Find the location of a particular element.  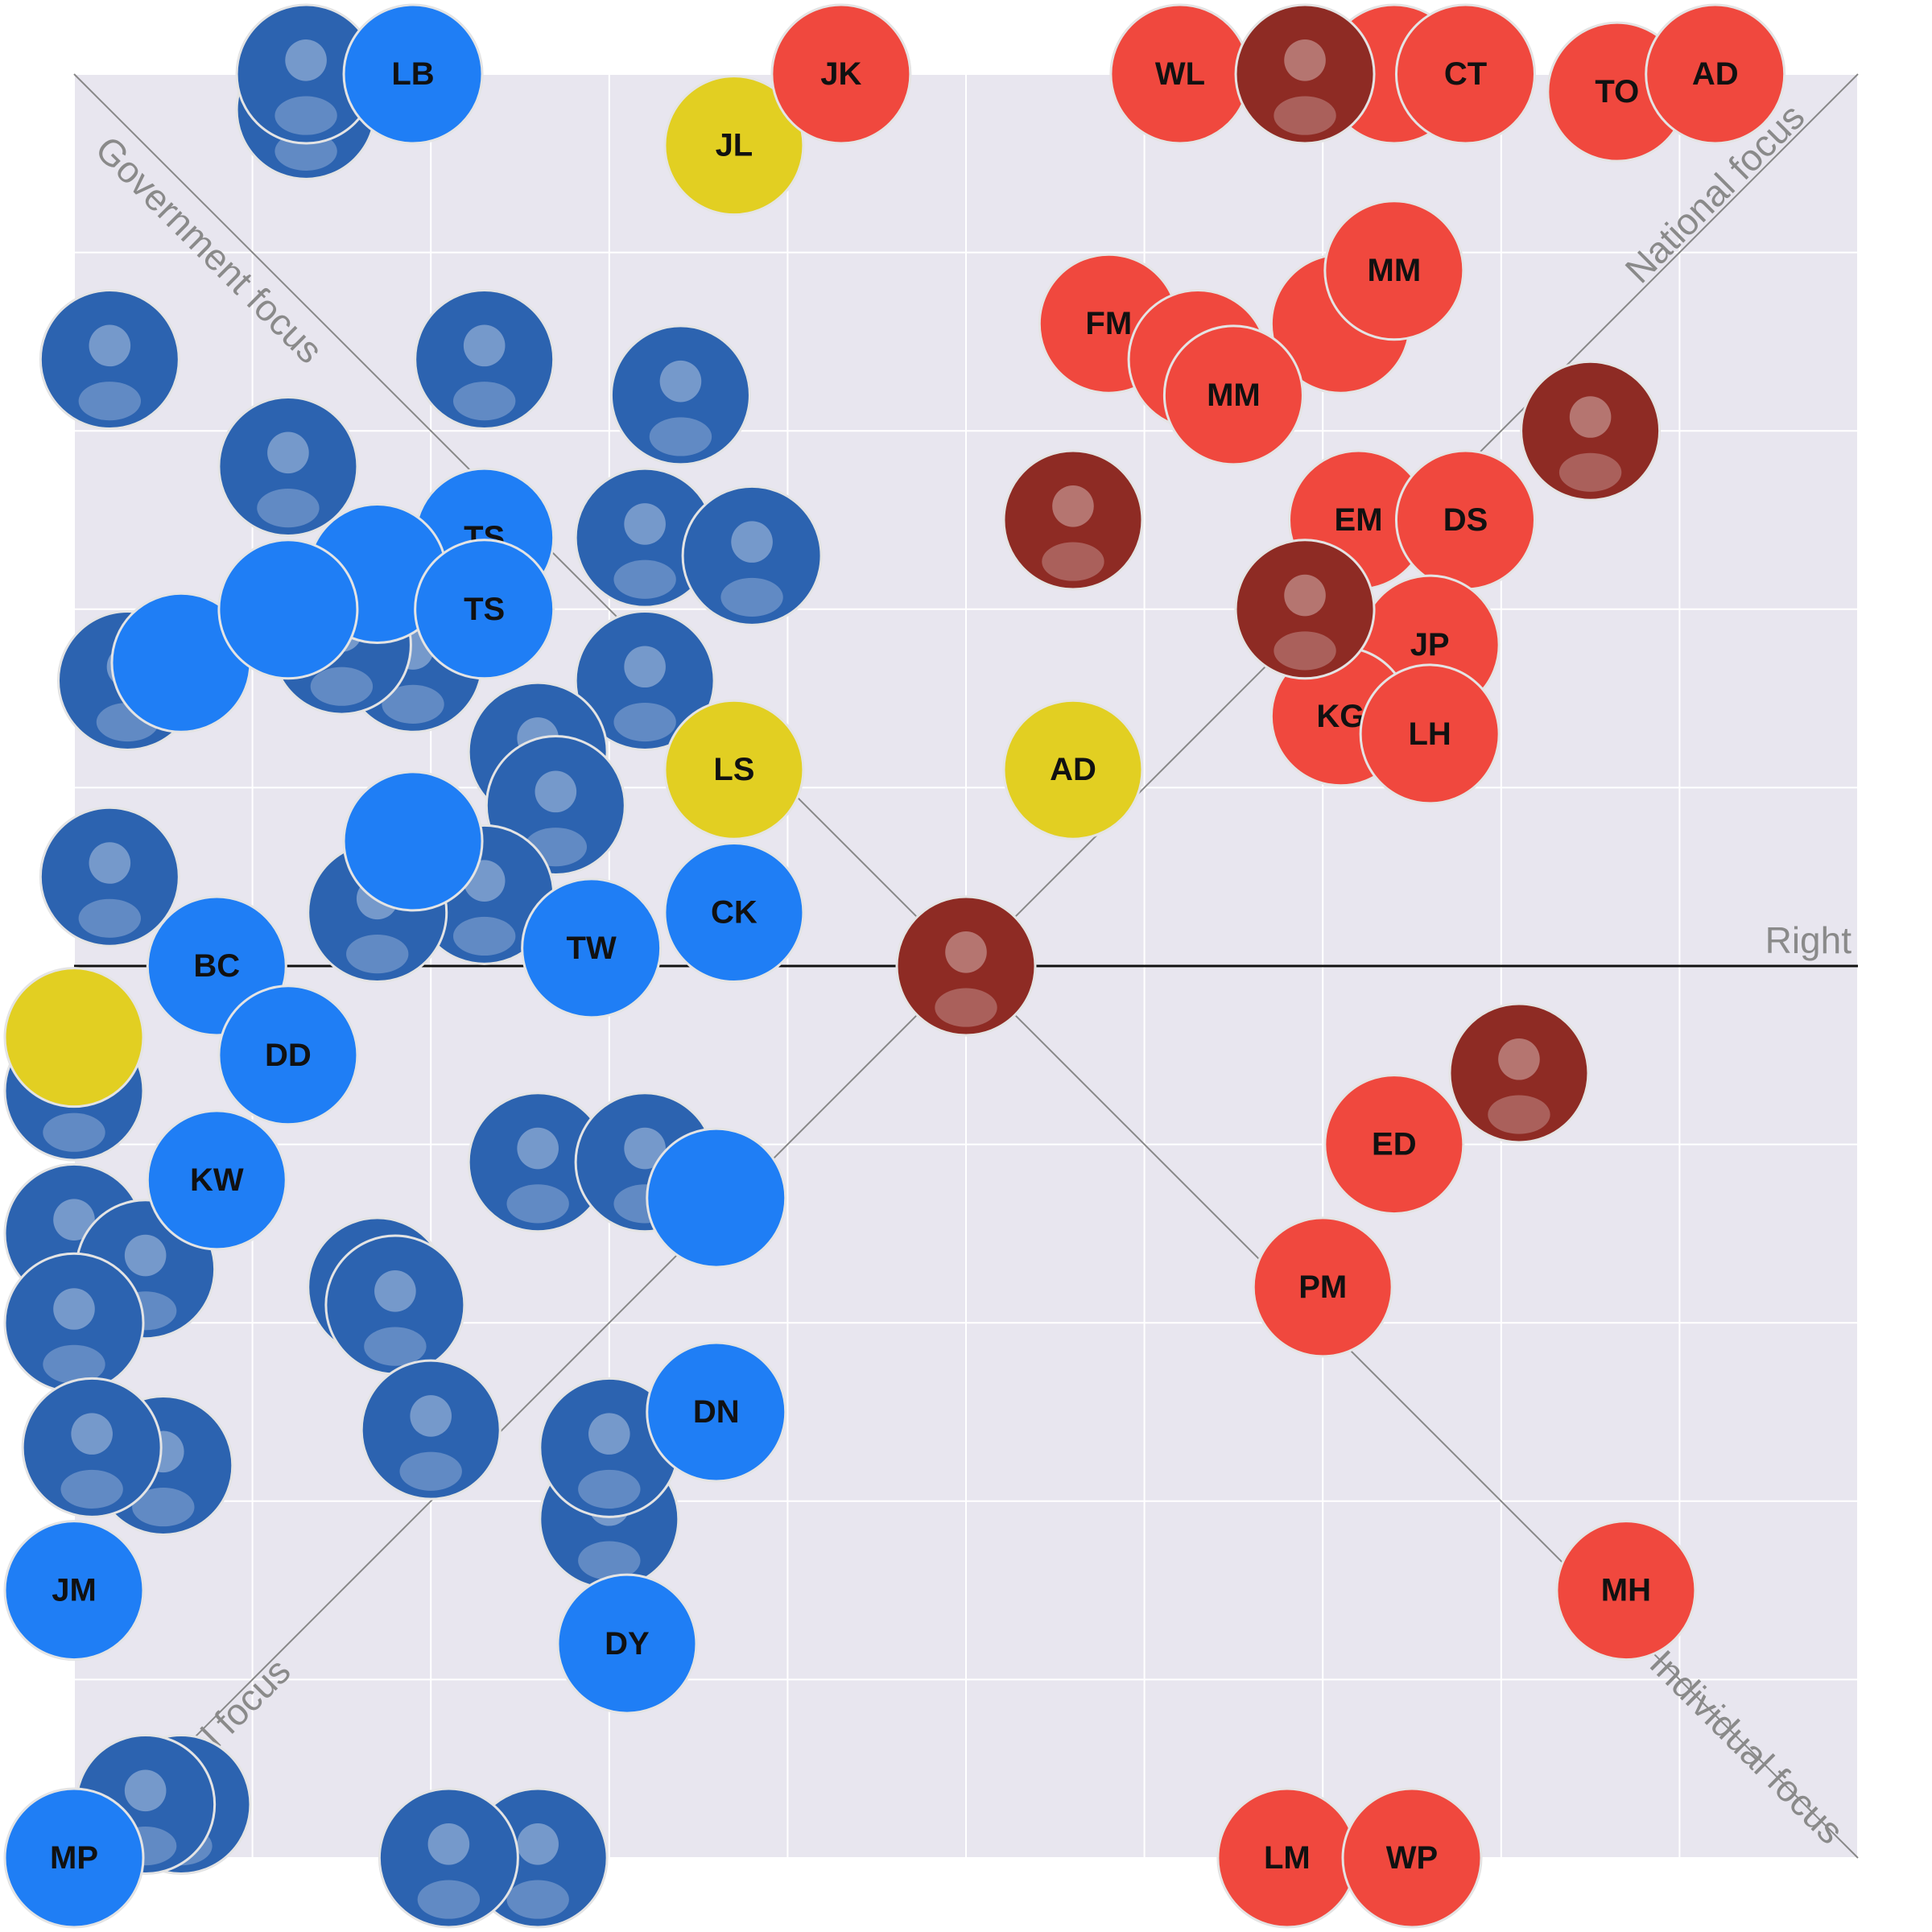

initials: DD is located at coordinates (288, 1055).